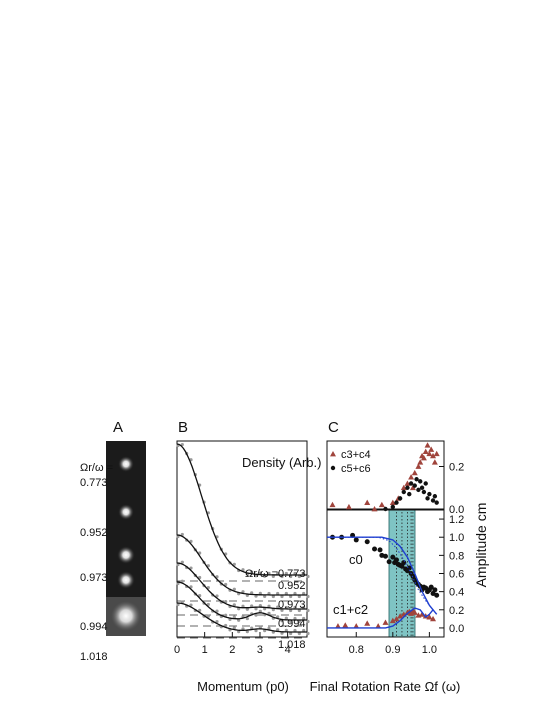 This screenshot has width=554, height=717. I want to click on legend-marker-c3c4, so click(333, 454).